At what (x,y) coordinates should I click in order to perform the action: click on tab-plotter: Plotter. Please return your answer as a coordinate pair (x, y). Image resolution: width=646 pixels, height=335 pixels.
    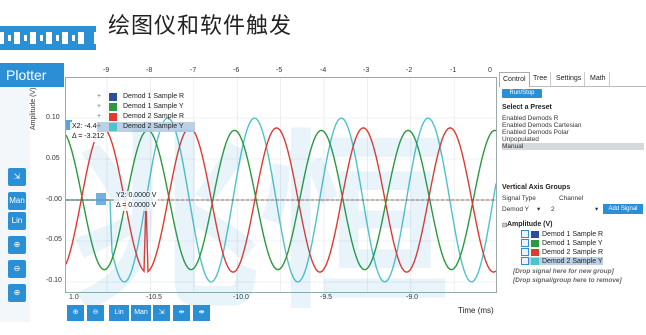
    Looking at the image, I should click on (32, 75).